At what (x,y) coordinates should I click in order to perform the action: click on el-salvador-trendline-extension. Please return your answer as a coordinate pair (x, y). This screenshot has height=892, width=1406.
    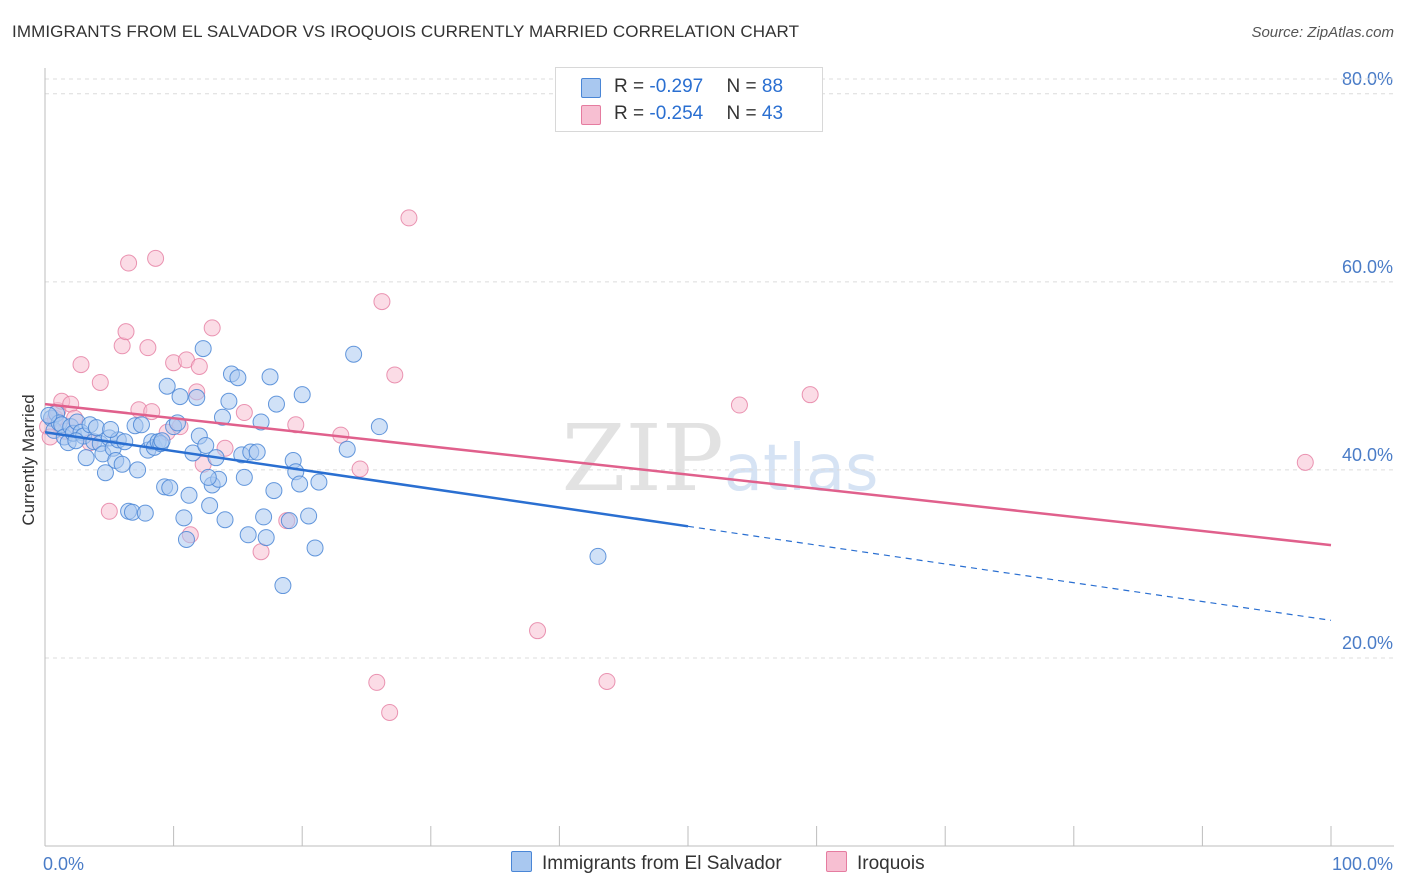
    Looking at the image, I should click on (1009, 573).